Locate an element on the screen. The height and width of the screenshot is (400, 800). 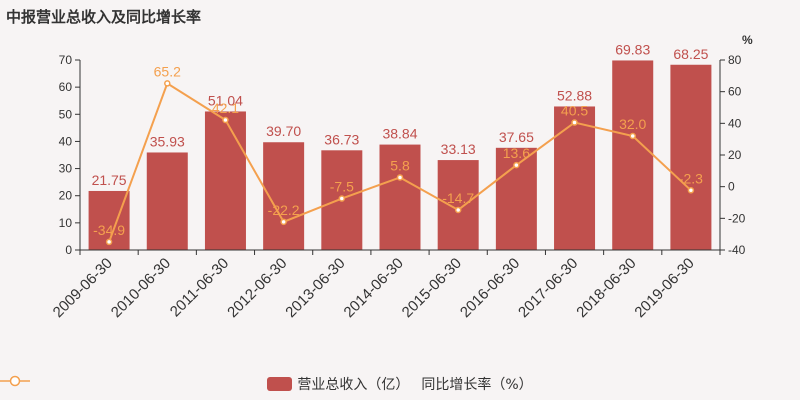
growth-value-label: -22.2 is located at coordinates (284, 210).